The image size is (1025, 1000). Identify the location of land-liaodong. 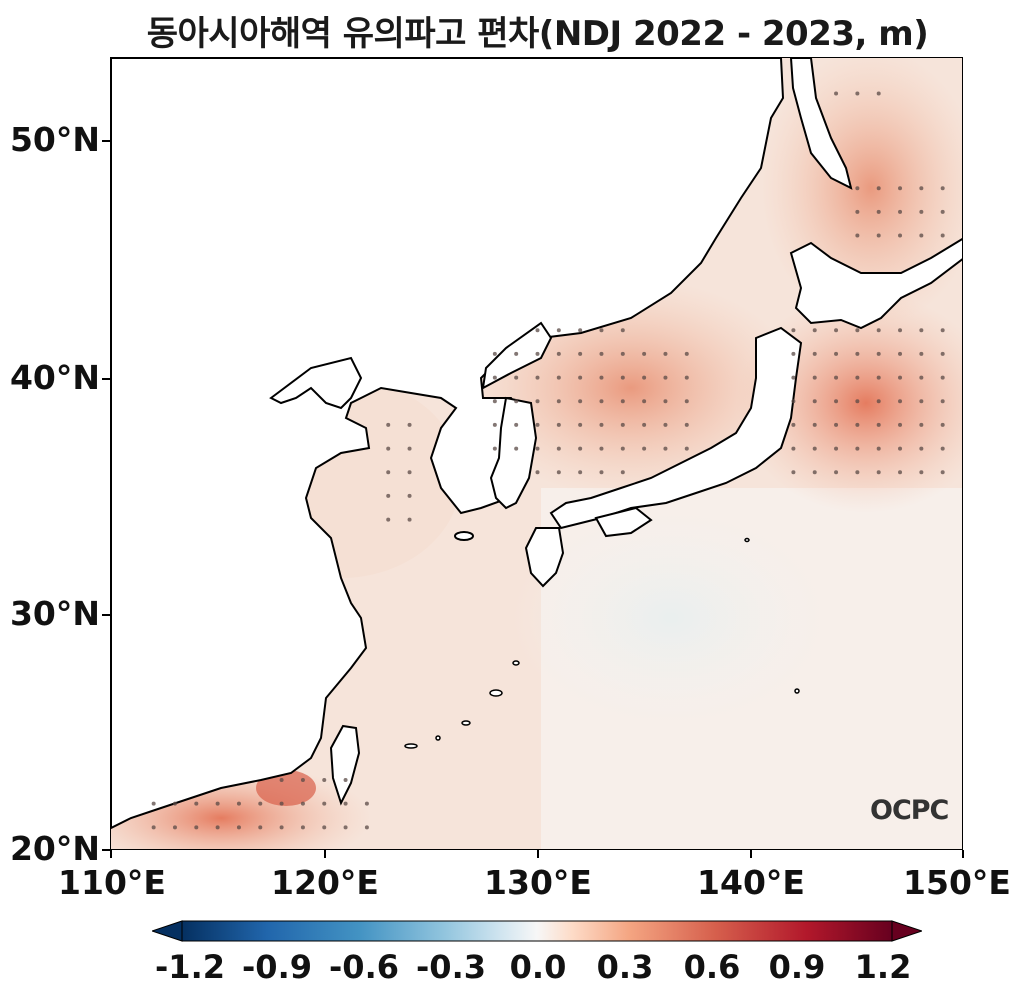
(316, 383).